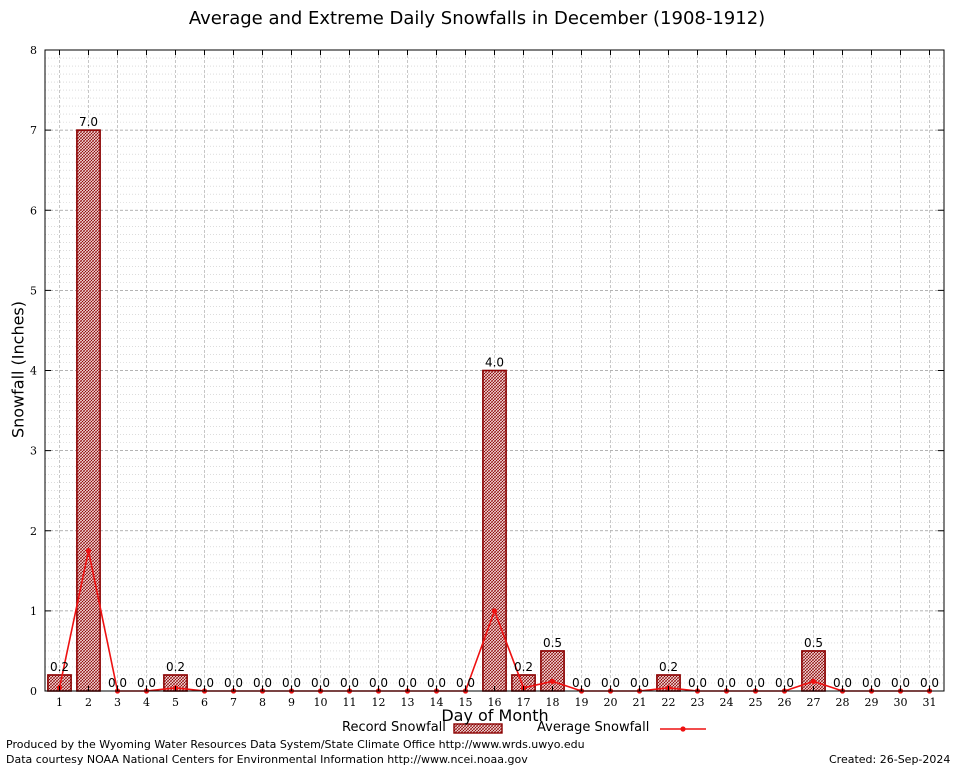  What do you see at coordinates (669, 702) in the screenshot?
I see `x-tick-label: 22` at bounding box center [669, 702].